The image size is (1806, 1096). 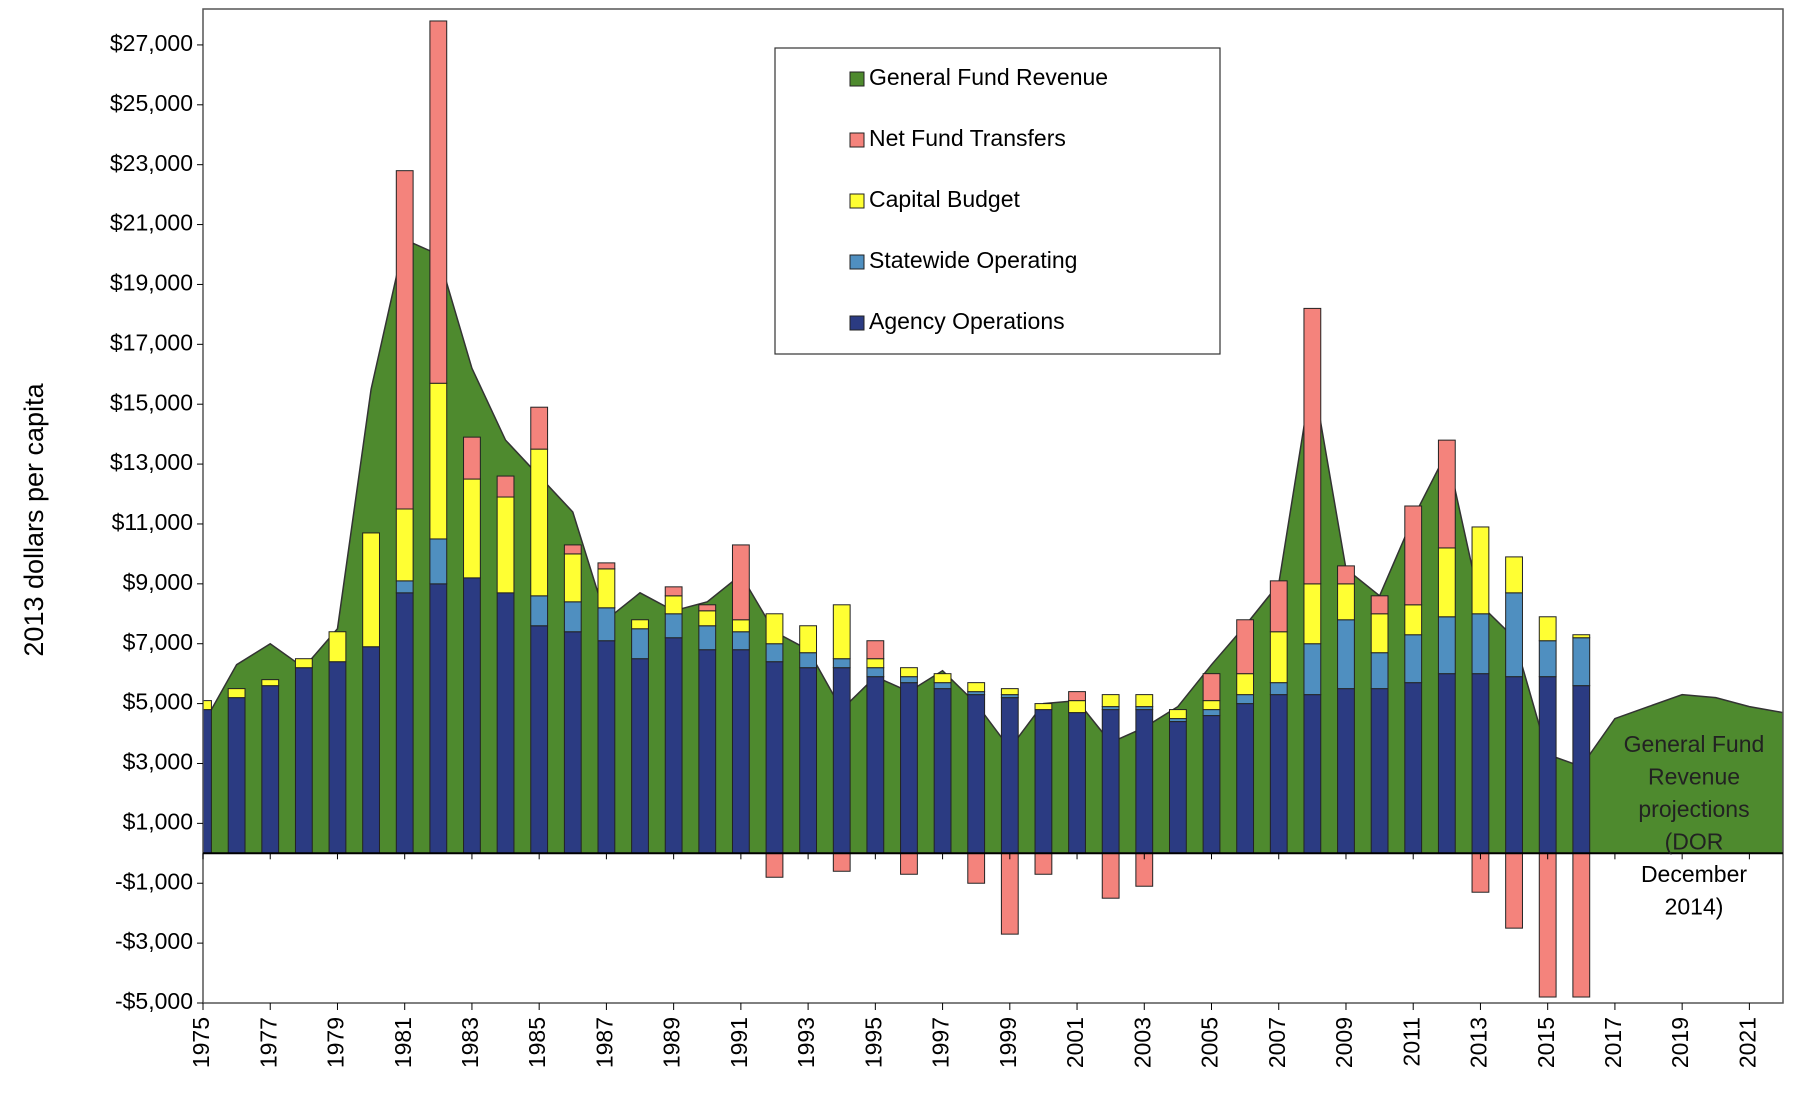 What do you see at coordinates (151, 163) in the screenshot?
I see `y-tick-label: $23,000` at bounding box center [151, 163].